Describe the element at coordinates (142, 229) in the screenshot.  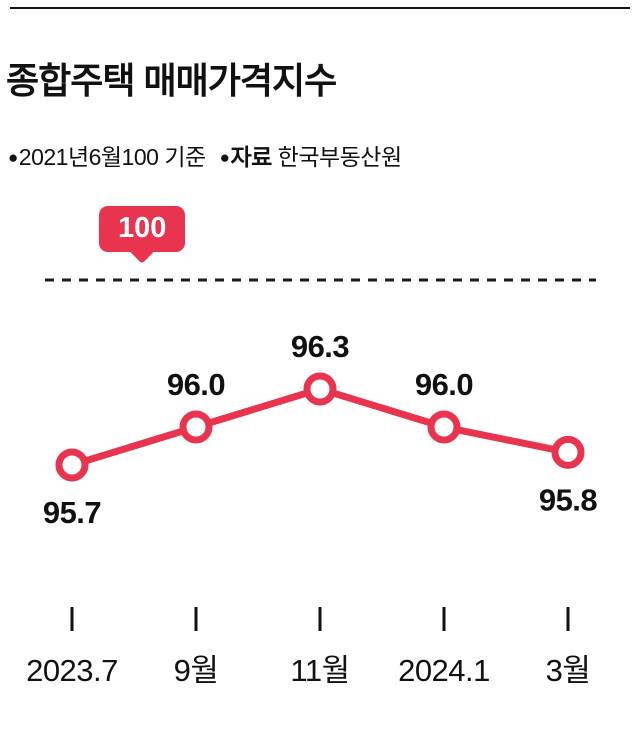
I see `reference-badge: 100` at that location.